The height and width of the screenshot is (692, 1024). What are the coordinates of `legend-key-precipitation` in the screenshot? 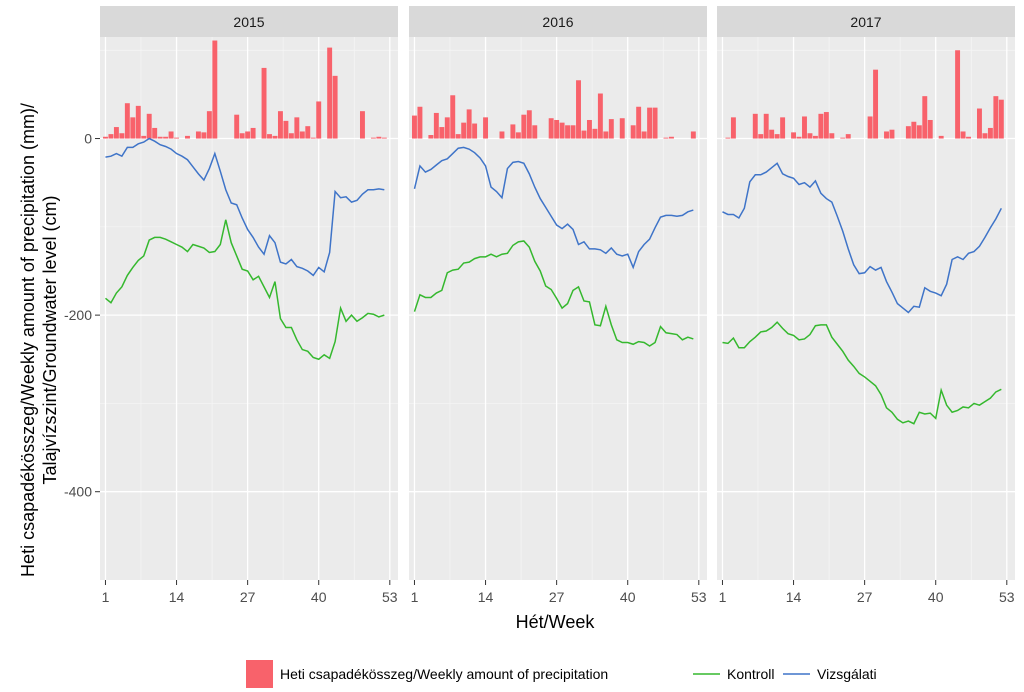 It's located at (259, 674).